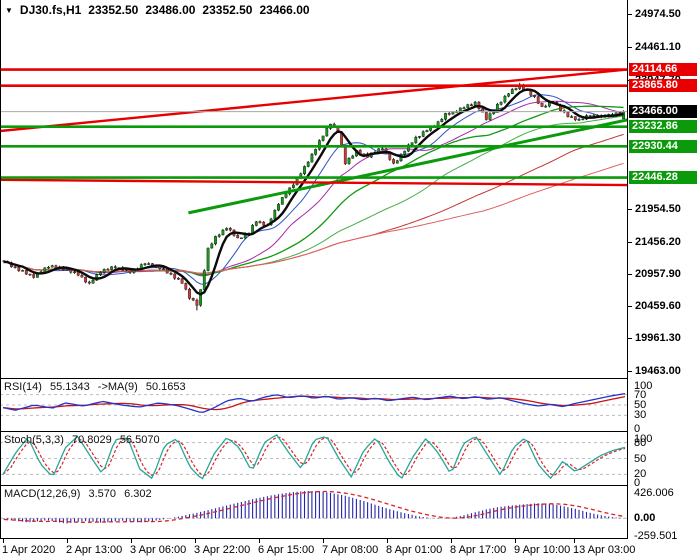 This screenshot has width=700, height=560. I want to click on ohlc-open: 23352.50, so click(113, 10).